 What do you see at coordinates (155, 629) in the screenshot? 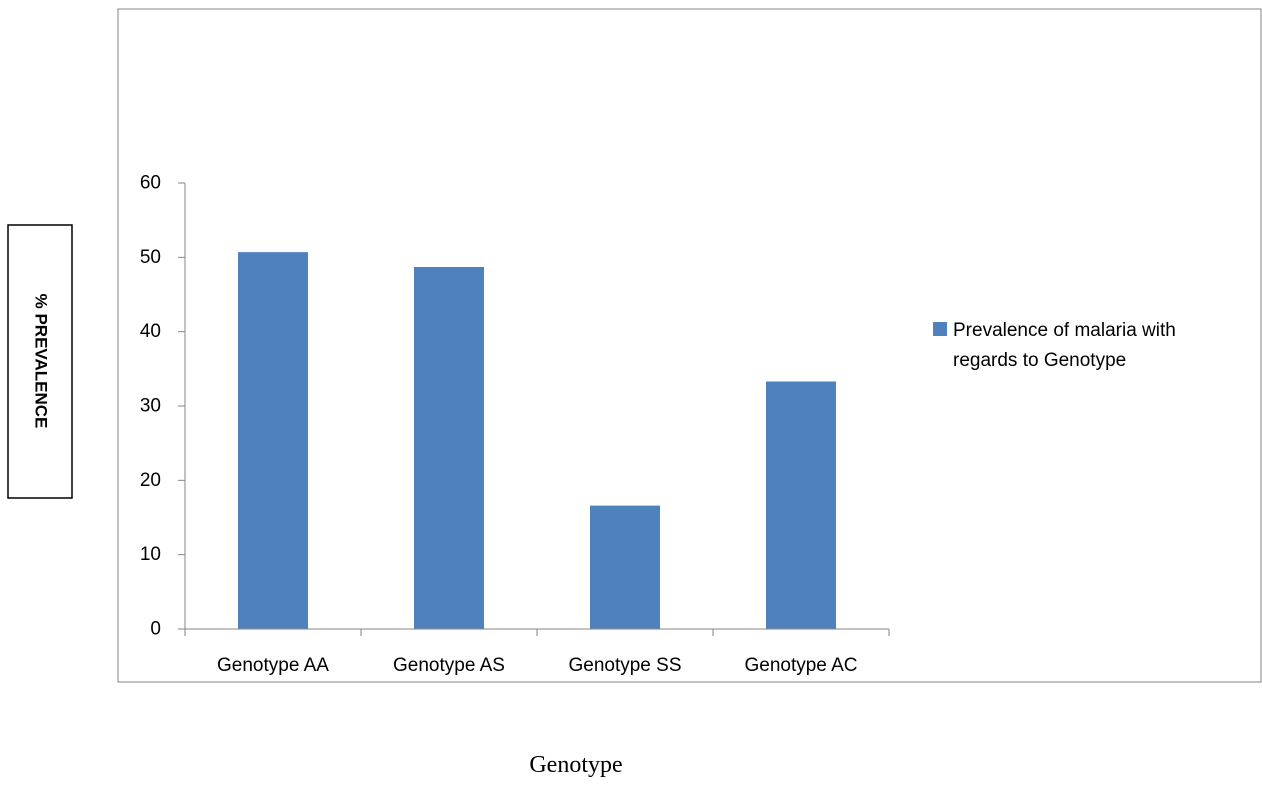
I see `y-tick-label: 0` at bounding box center [155, 629].